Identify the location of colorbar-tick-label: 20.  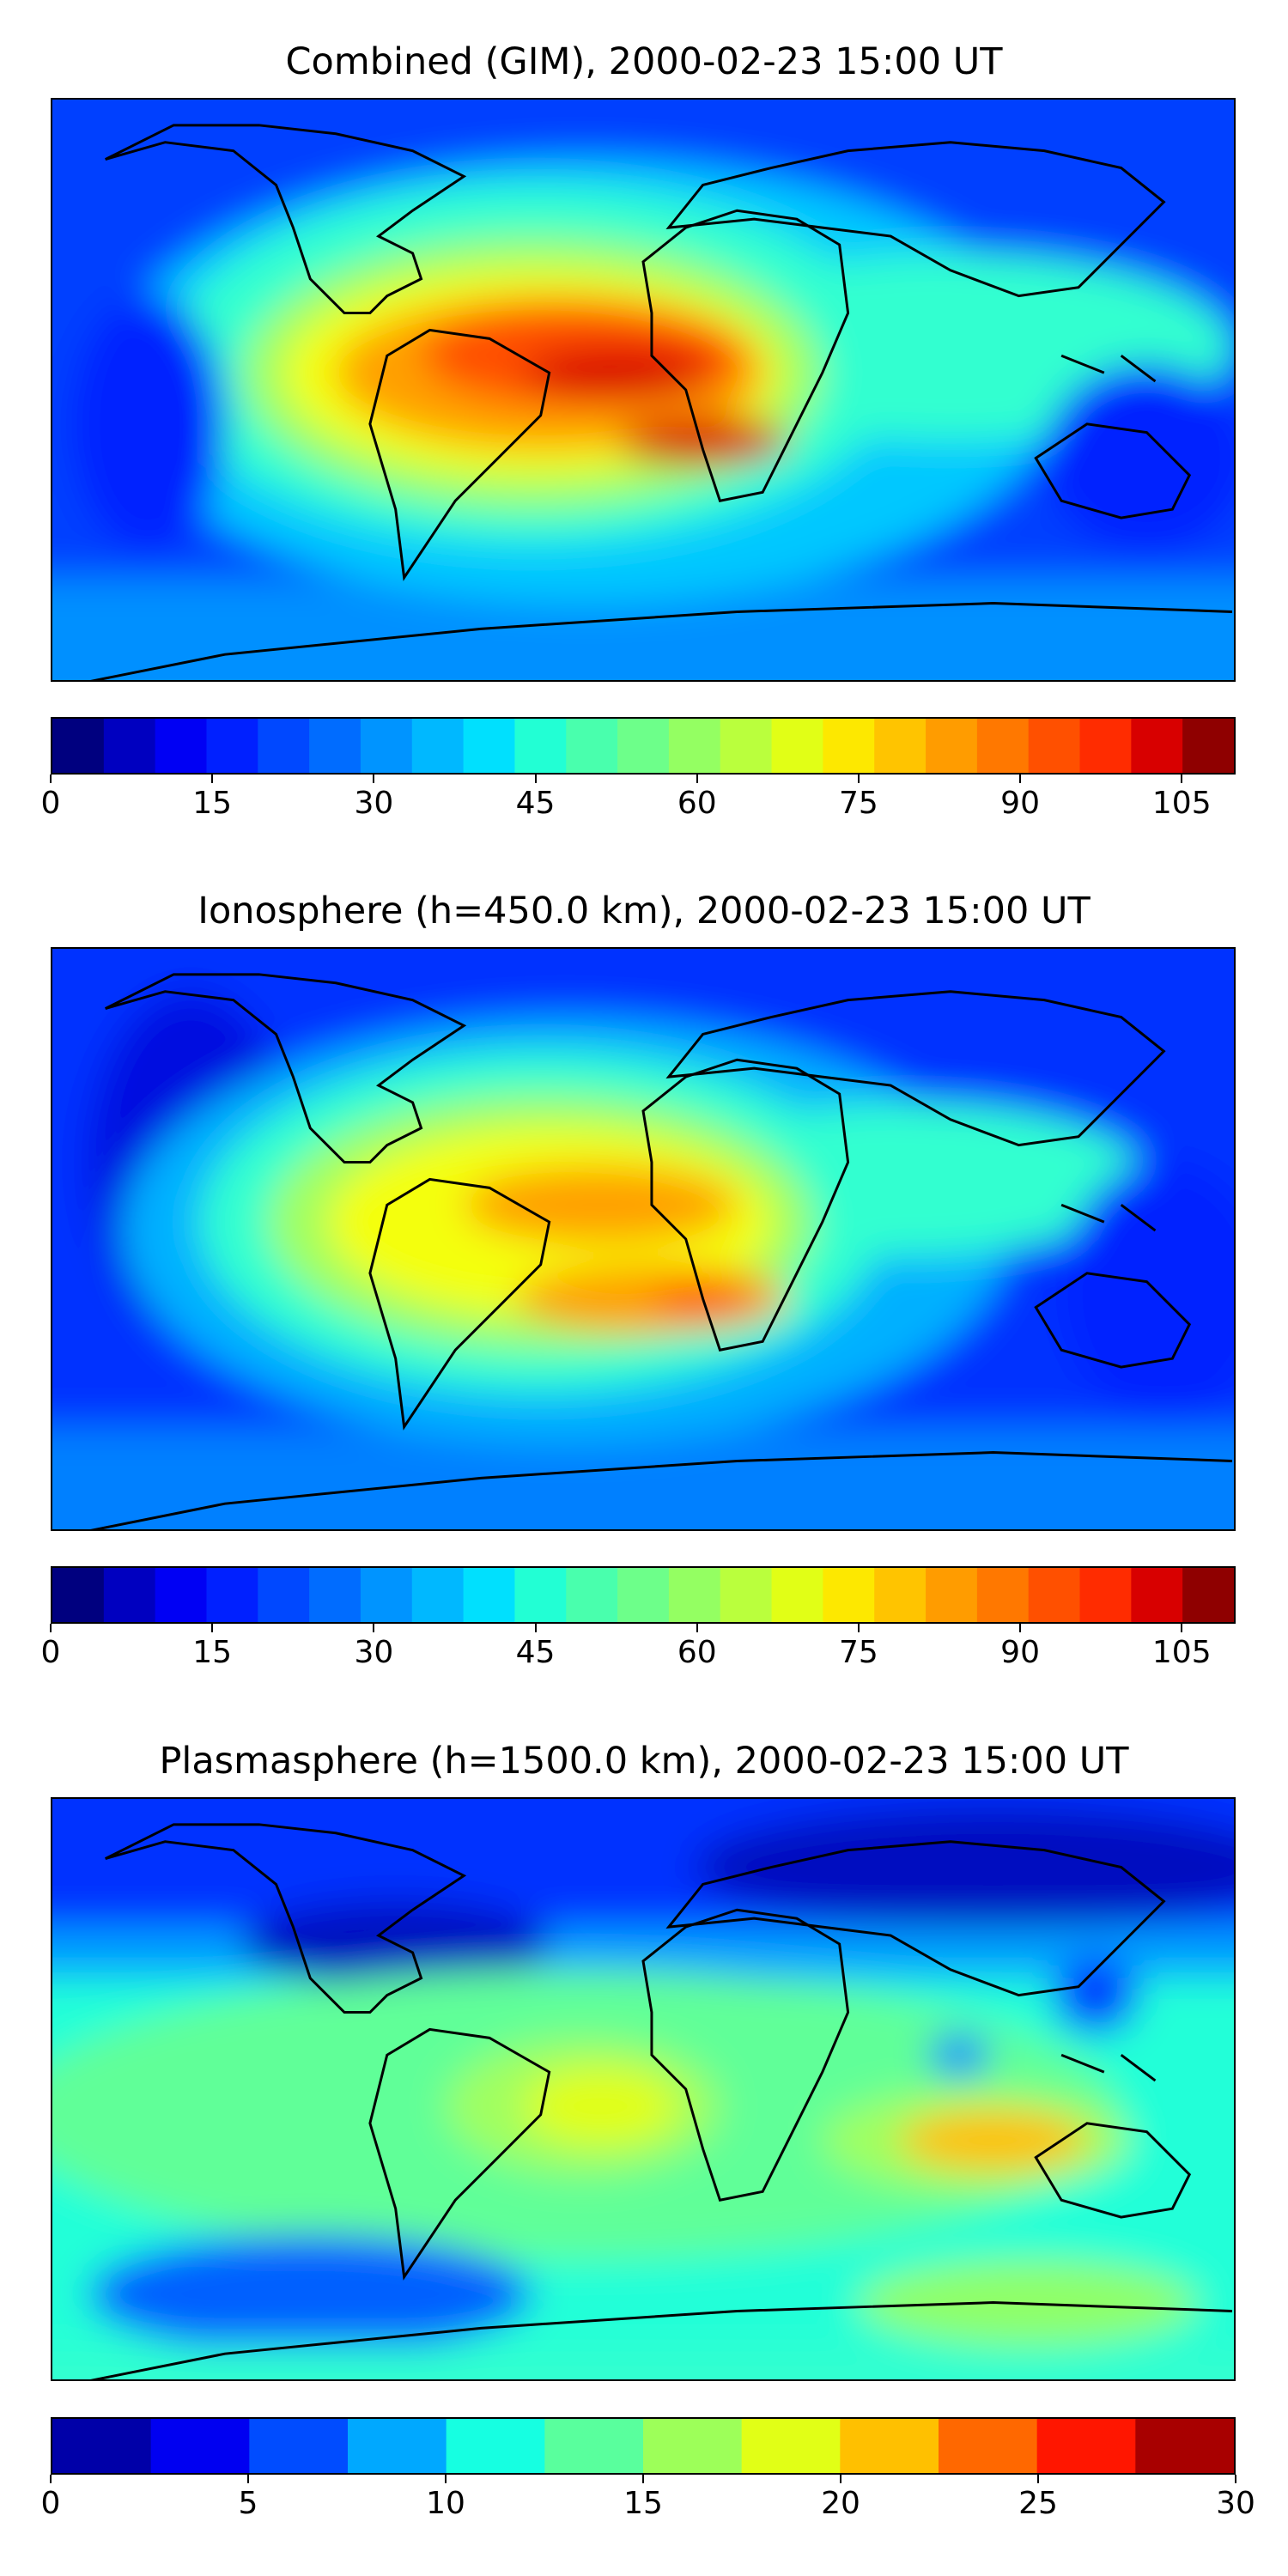
(841, 2503).